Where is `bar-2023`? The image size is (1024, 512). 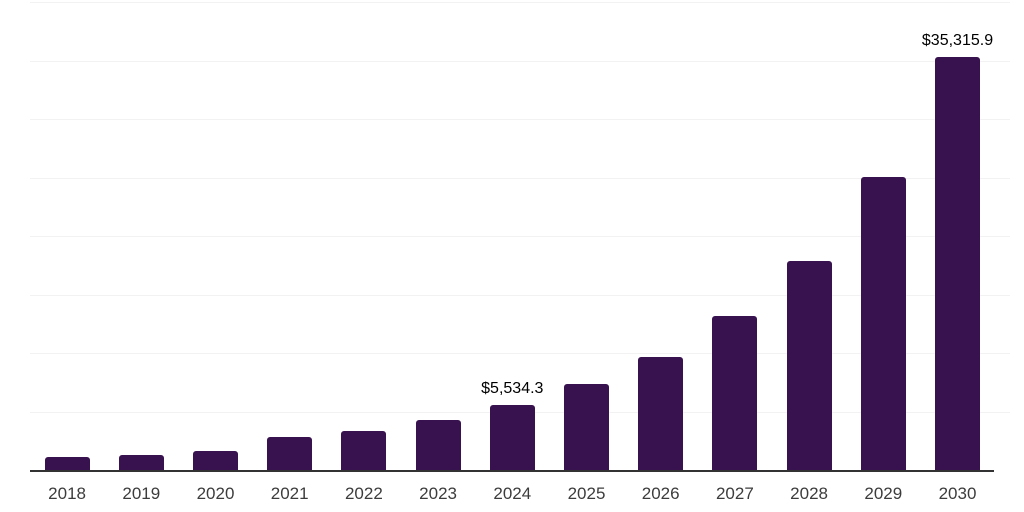 bar-2023 is located at coordinates (438, 444).